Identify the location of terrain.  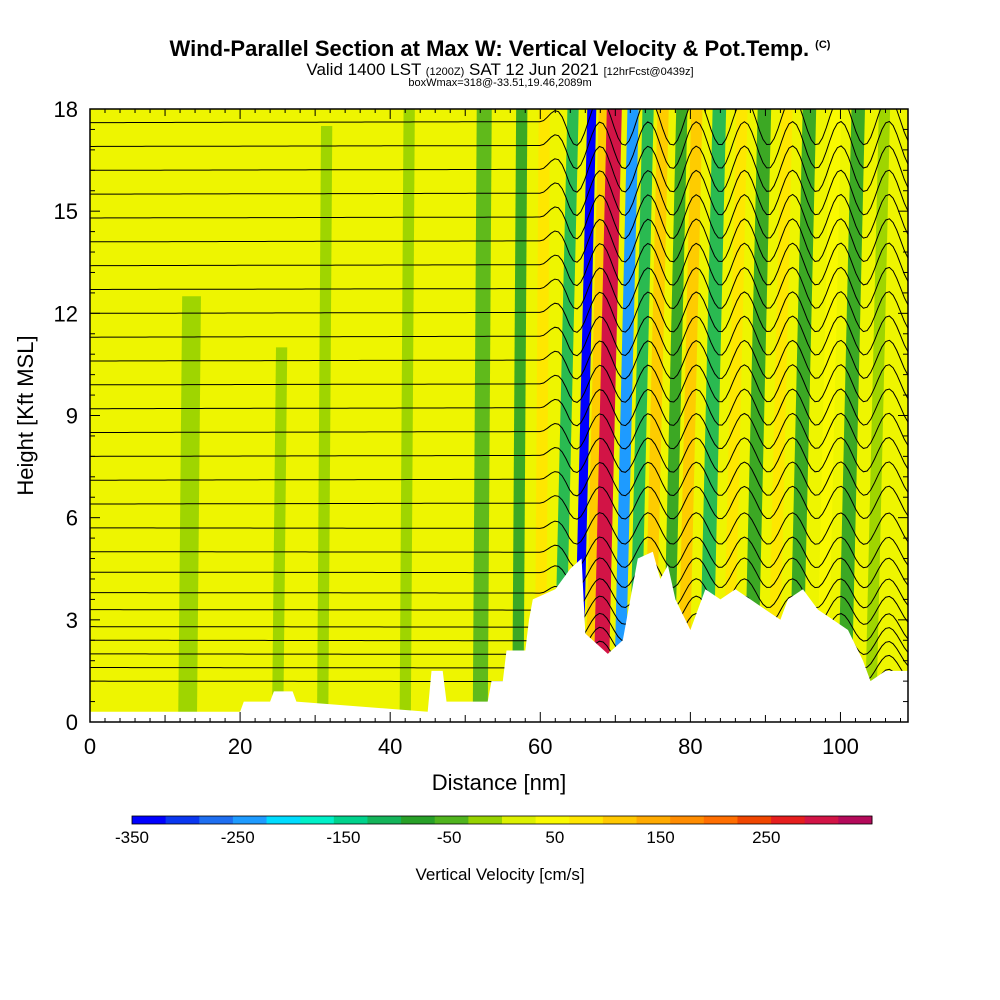
(499, 636).